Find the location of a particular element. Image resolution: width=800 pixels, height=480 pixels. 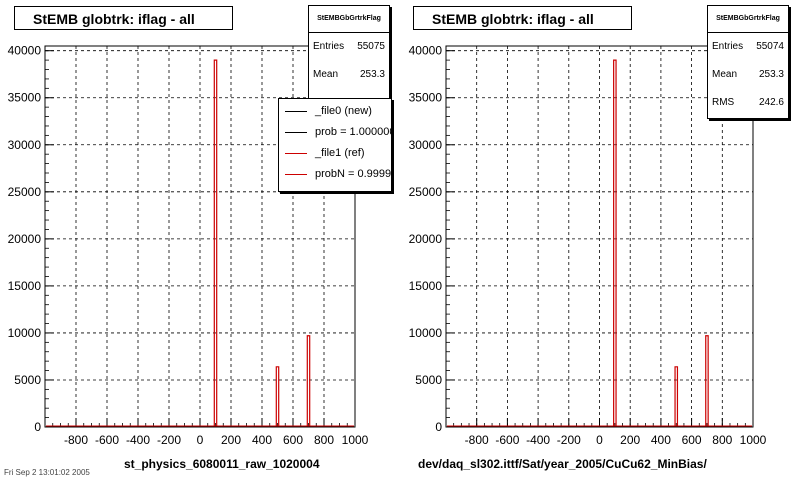

stats-row-rms-right: RMS 242.6 is located at coordinates (748, 103).